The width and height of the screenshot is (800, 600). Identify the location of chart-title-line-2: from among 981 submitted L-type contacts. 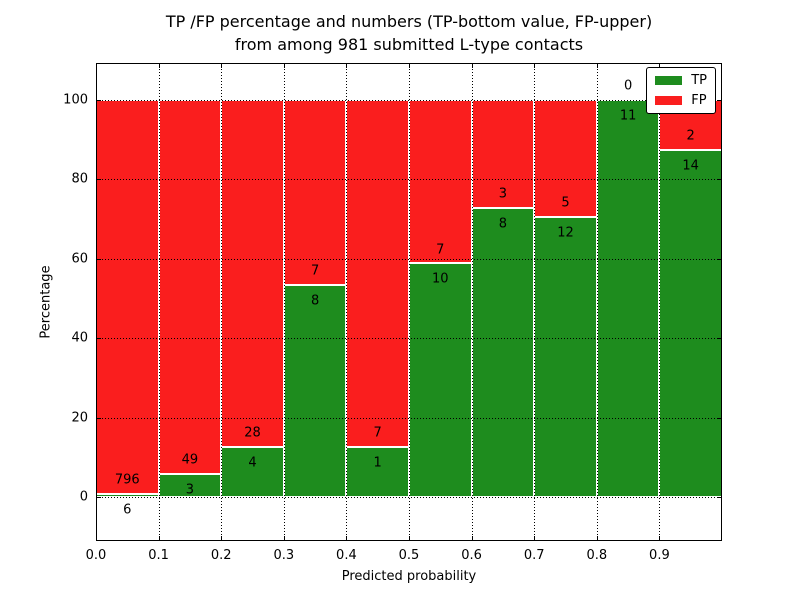
(409, 44).